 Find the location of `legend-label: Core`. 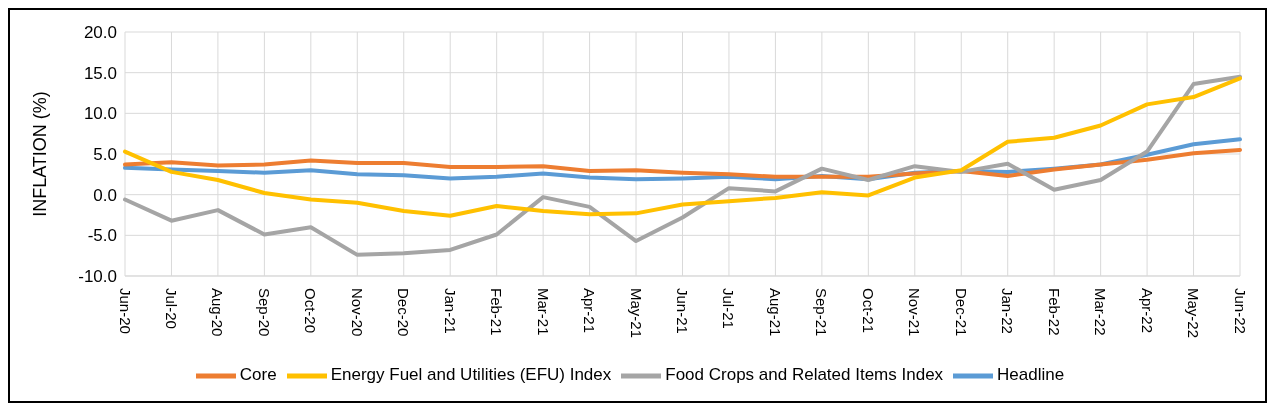

legend-label: Core is located at coordinates (258, 375).